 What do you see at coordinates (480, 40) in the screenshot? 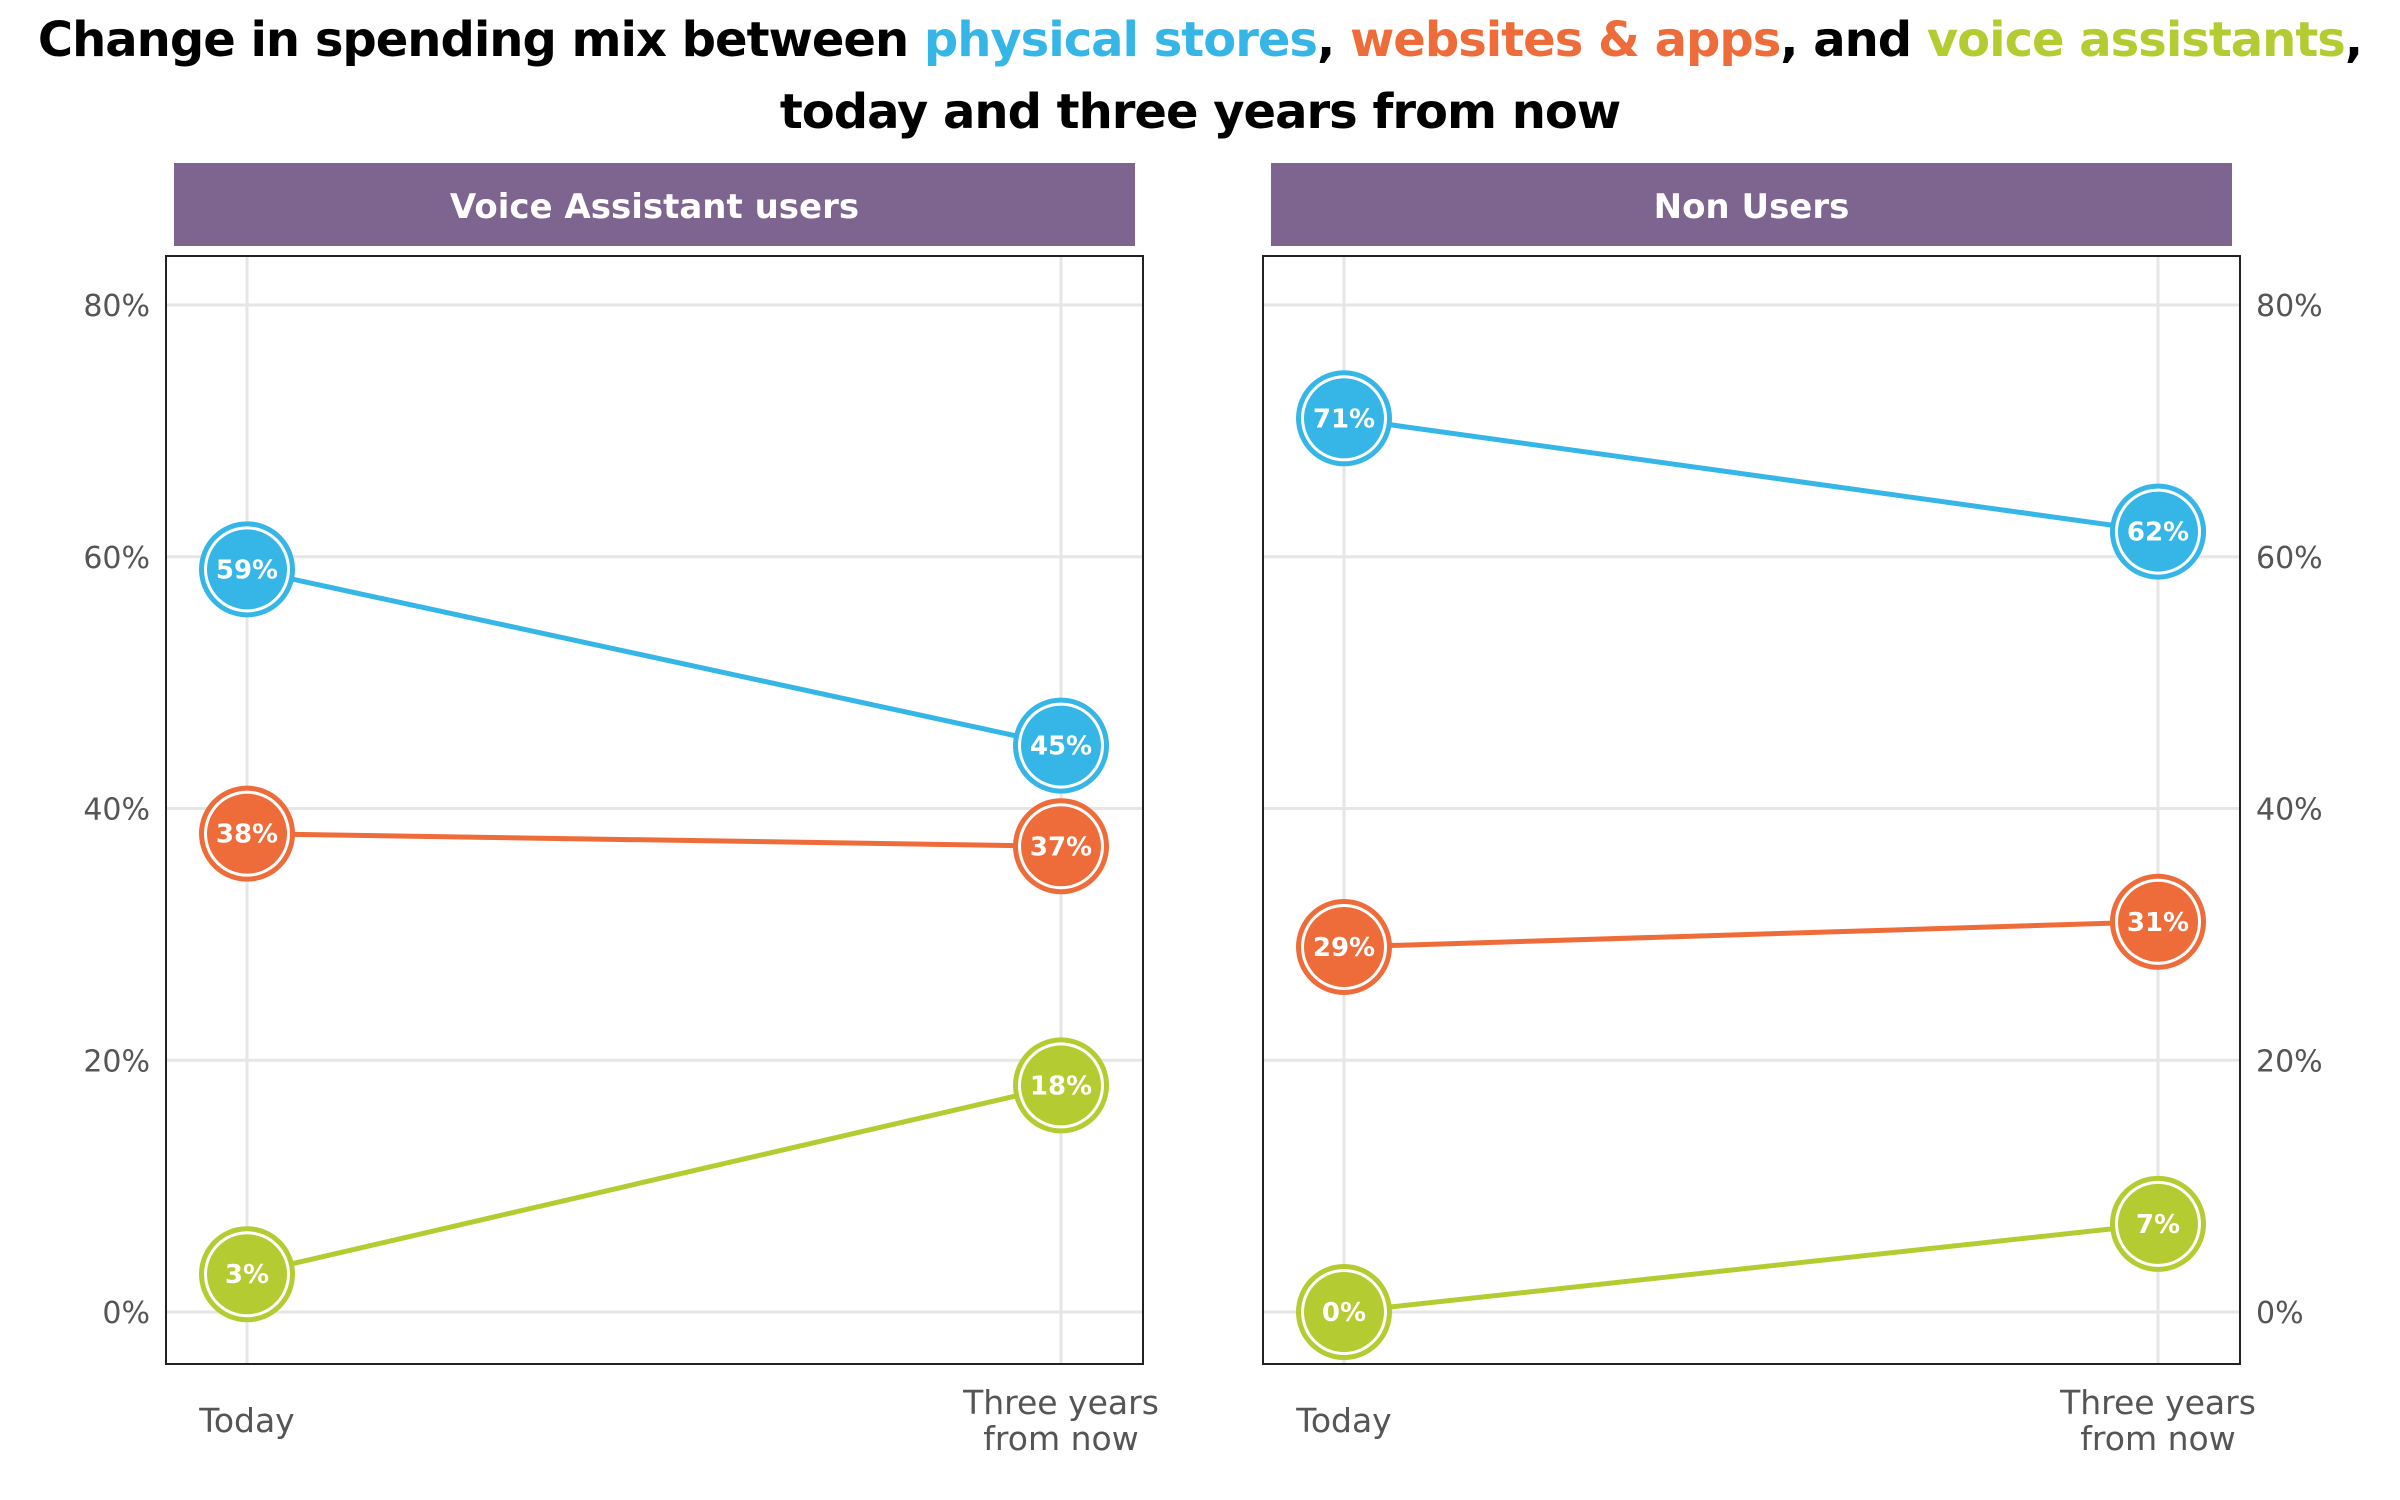
I see `title-prefix: Change in spending mix between` at bounding box center [480, 40].